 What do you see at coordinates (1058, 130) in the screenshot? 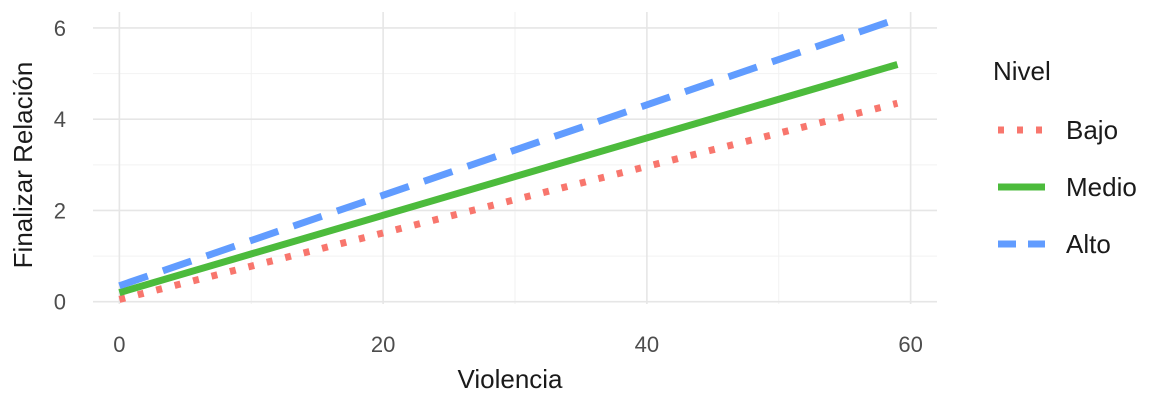
I see `legend-item-bajo: Bajo` at bounding box center [1058, 130].